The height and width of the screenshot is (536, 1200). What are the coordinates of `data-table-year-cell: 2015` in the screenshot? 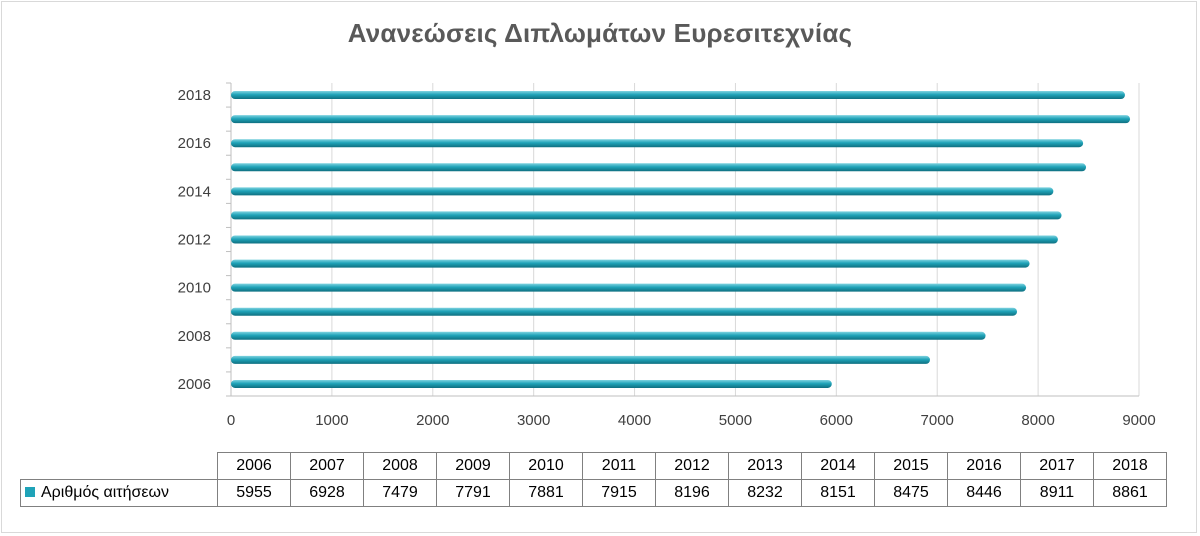 It's located at (911, 466).